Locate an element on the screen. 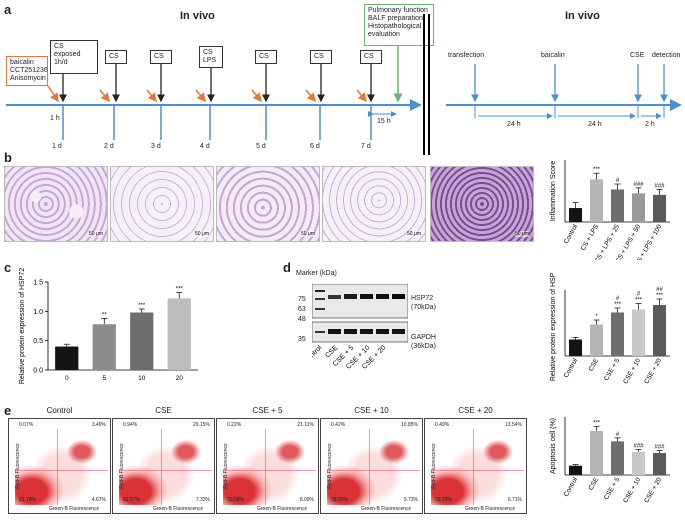 The width and height of the screenshot is (685, 524). marker-values-top: 75 63 48 is located at coordinates (302, 310).